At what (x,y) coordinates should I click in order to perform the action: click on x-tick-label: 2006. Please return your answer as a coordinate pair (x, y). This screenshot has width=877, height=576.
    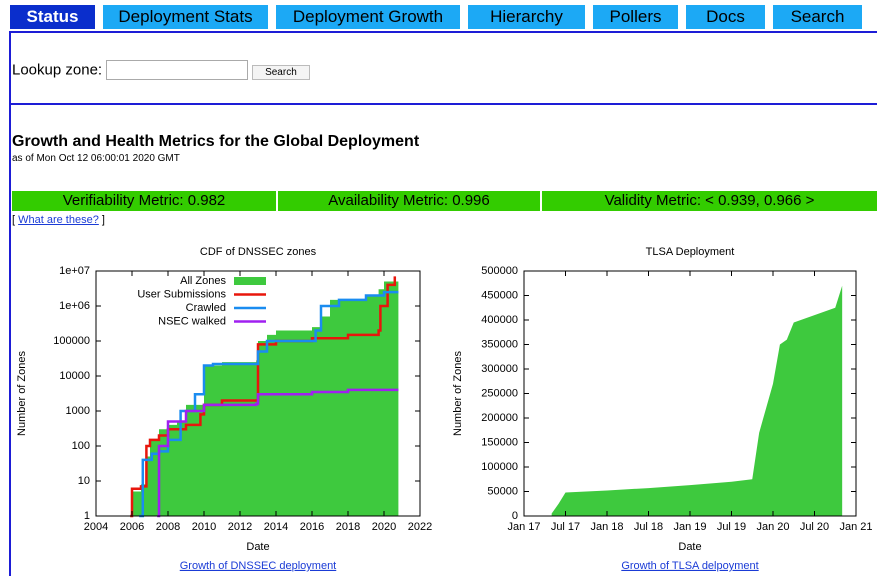
    Looking at the image, I should click on (132, 527).